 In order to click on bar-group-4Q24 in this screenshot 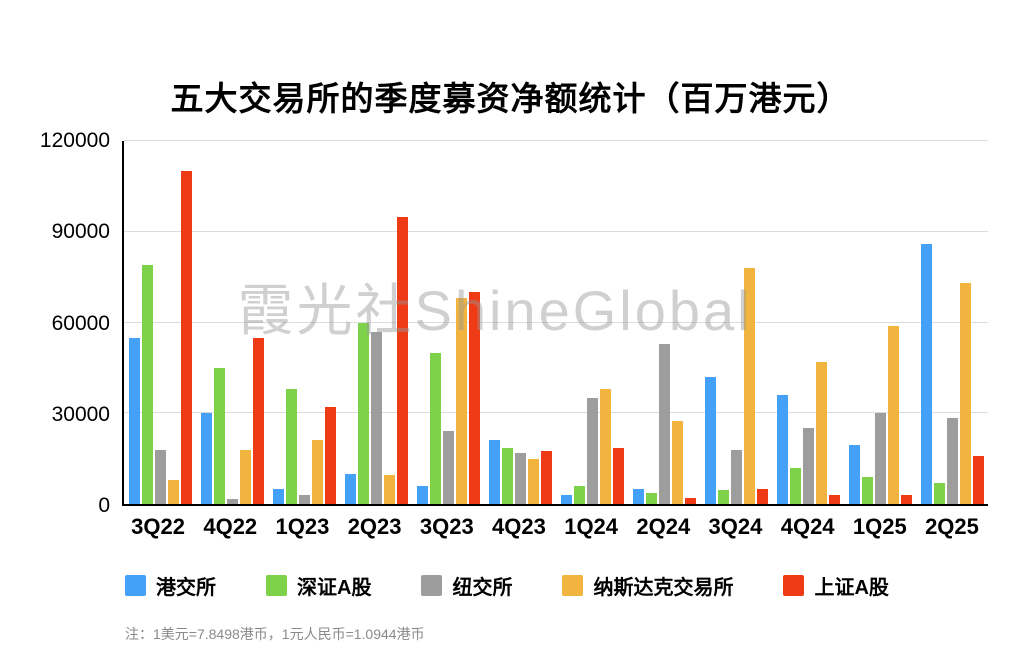, I will do `click(808, 322)`.